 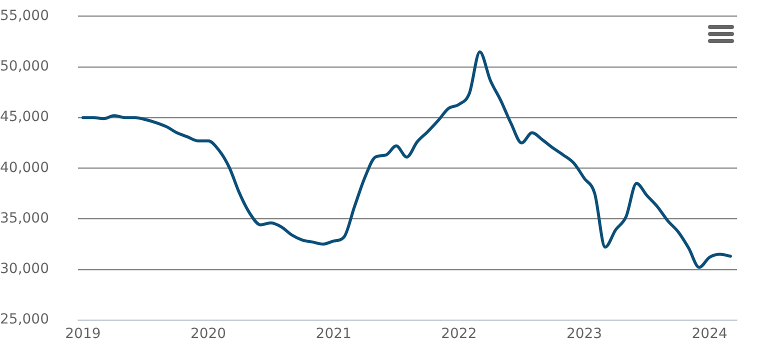 What do you see at coordinates (83, 334) in the screenshot?
I see `x-tick-label: 2019` at bounding box center [83, 334].